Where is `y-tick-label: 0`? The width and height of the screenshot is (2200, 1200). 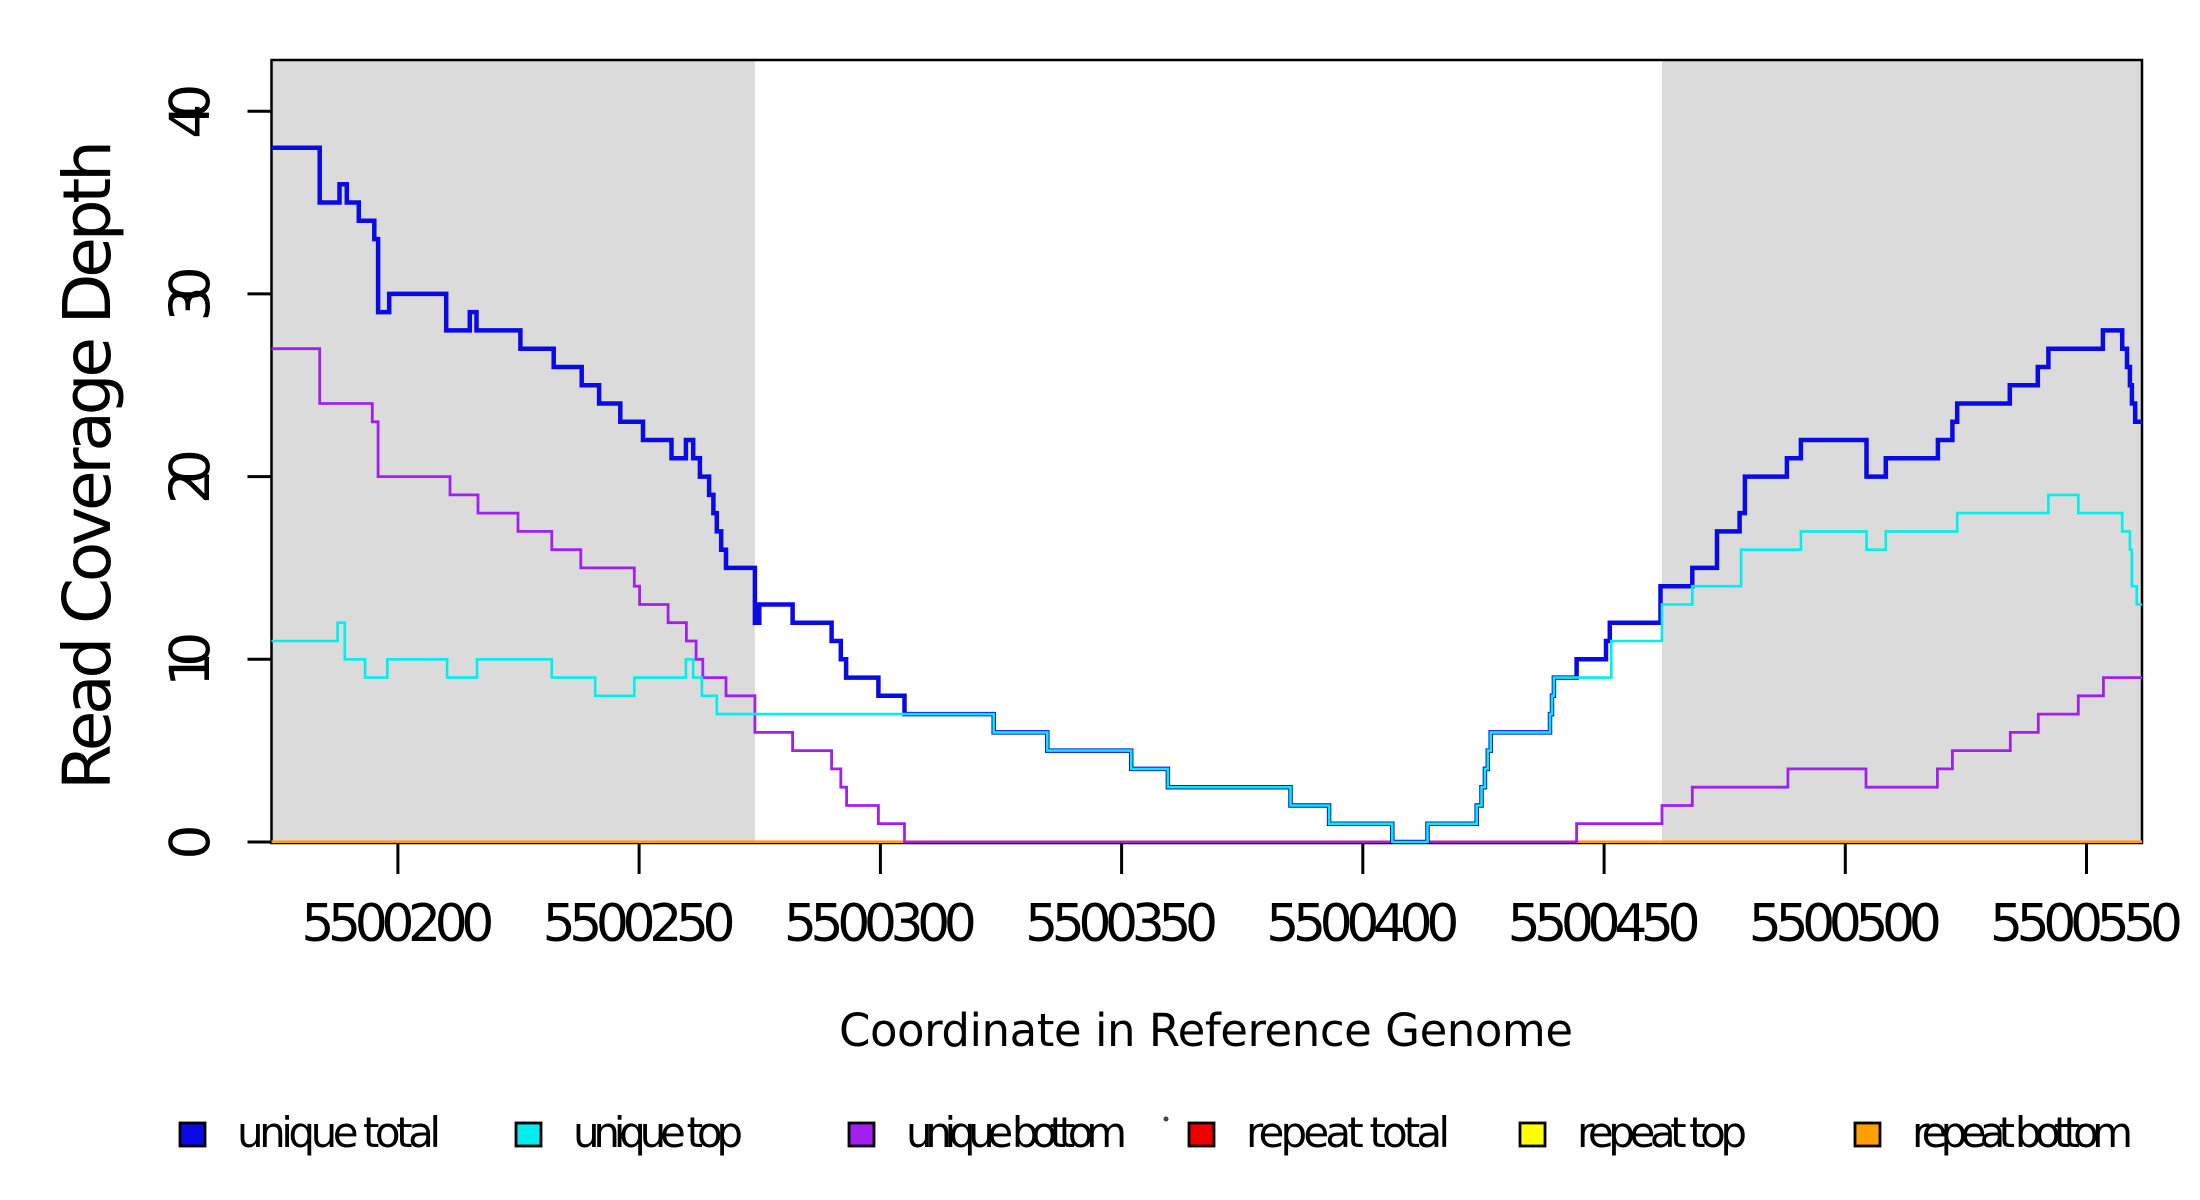
y-tick-label: 0 is located at coordinates (190, 842).